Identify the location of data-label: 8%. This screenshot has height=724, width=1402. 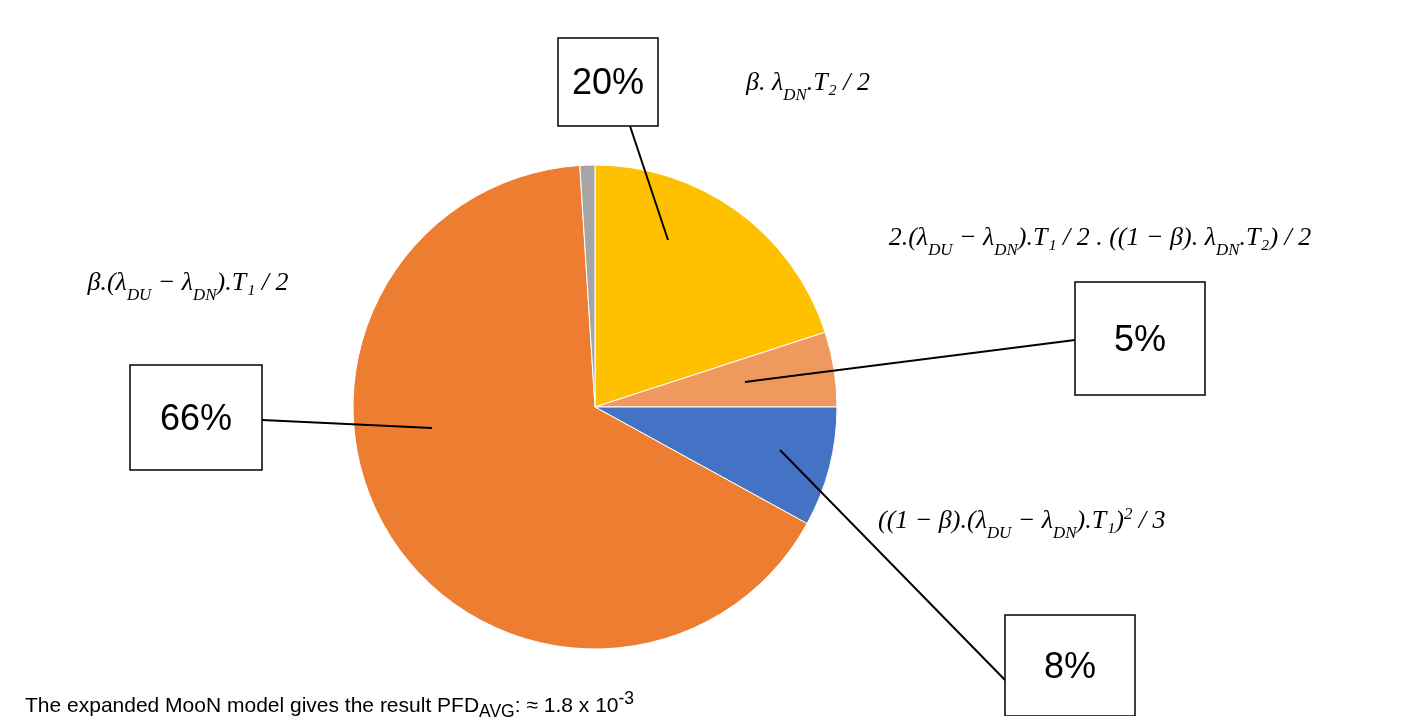
(1070, 665).